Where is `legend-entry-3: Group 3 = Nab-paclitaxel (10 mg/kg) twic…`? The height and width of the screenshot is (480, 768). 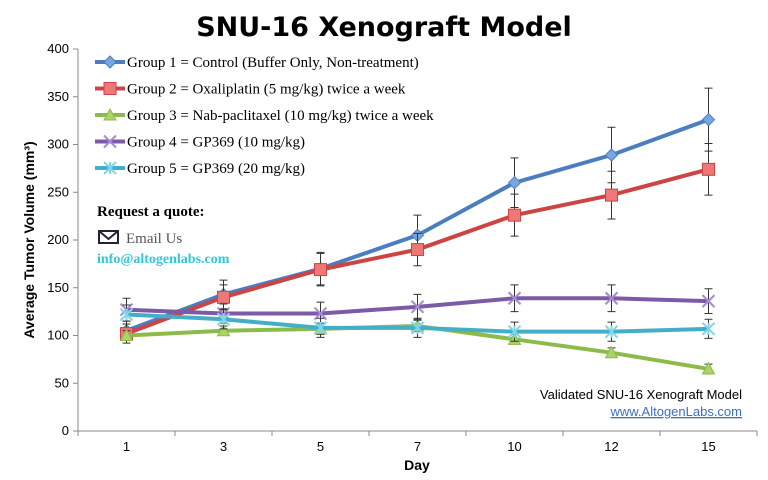
legend-entry-3: Group 3 = Nab-paclitaxel (10 mg/kg) twic… is located at coordinates (264, 115).